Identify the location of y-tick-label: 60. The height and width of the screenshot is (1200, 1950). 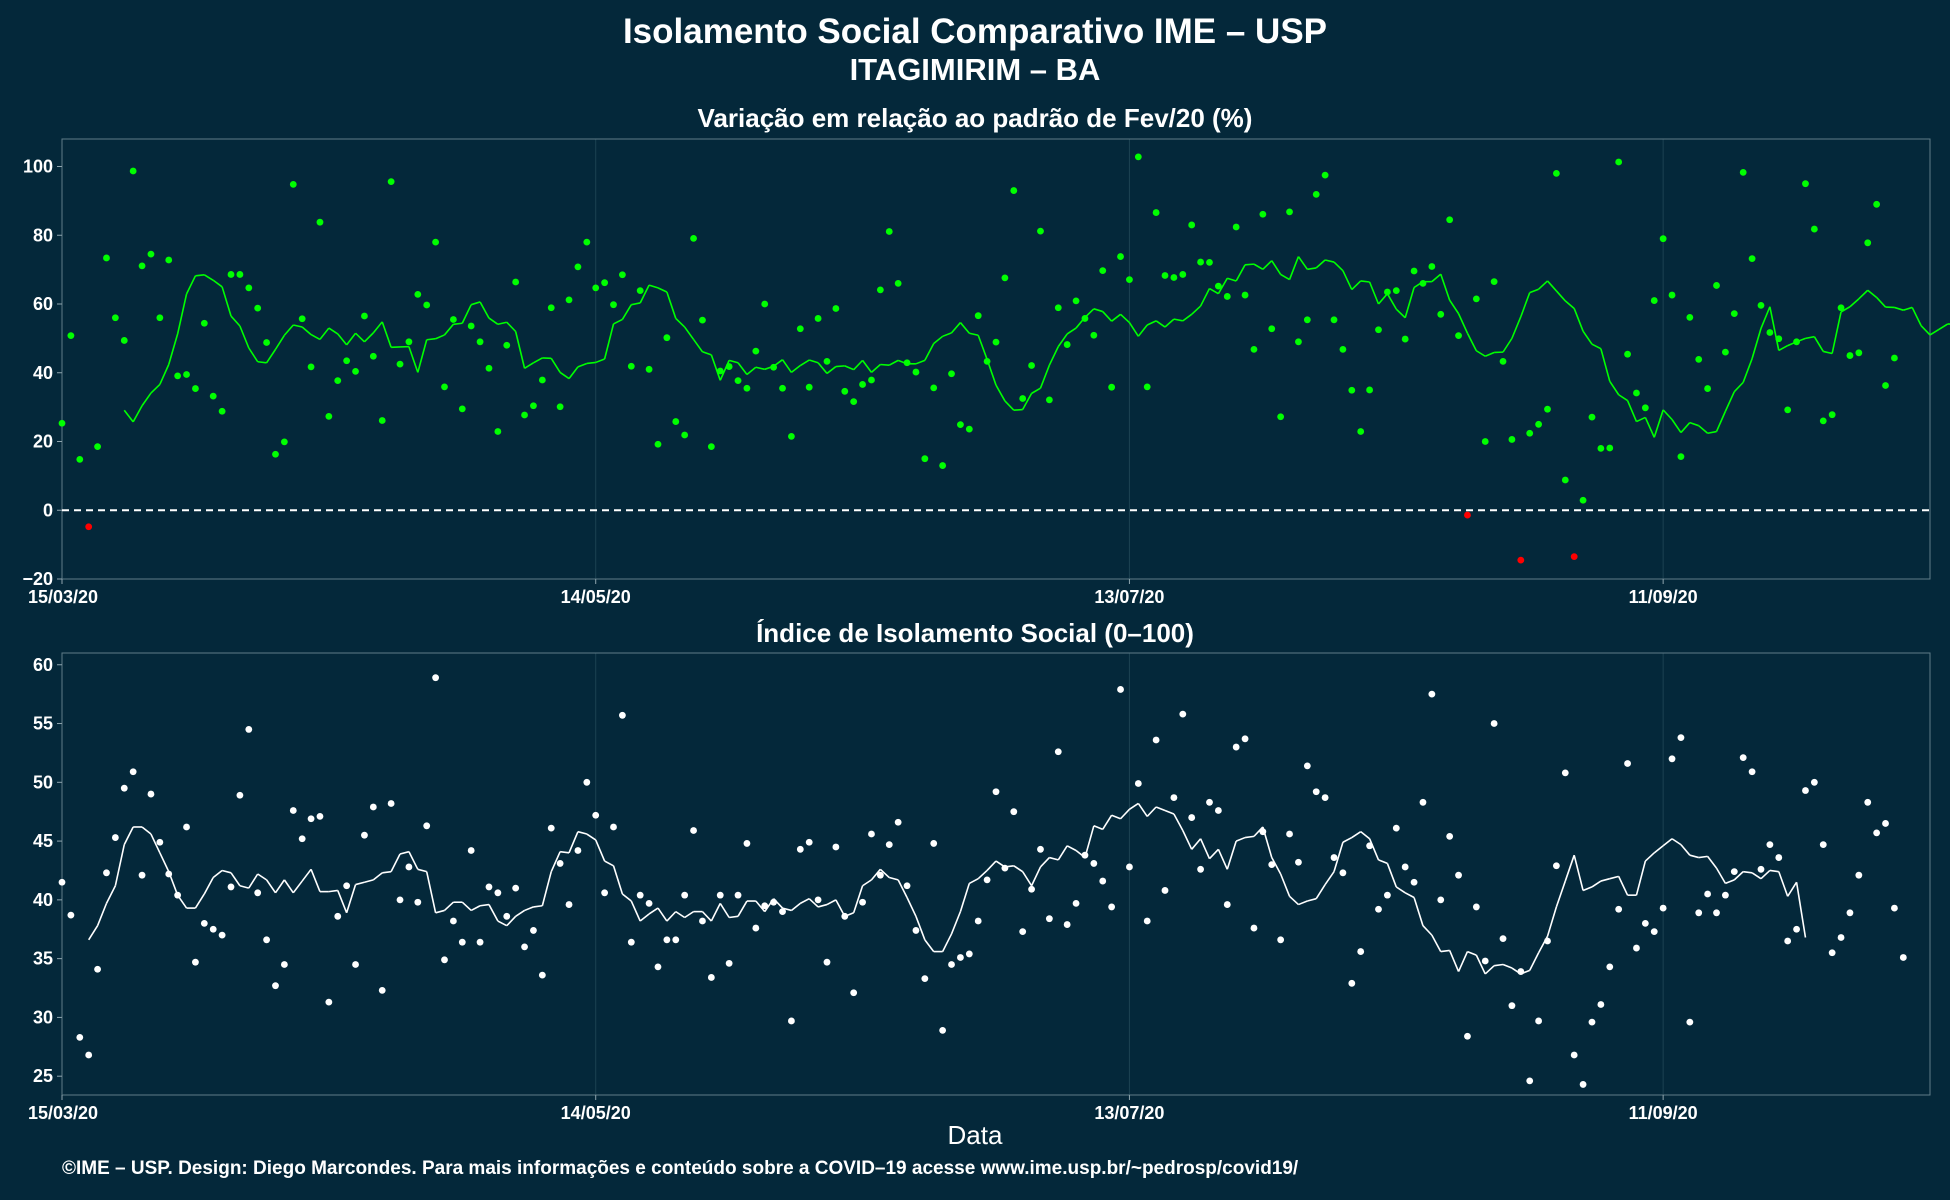
(43, 665).